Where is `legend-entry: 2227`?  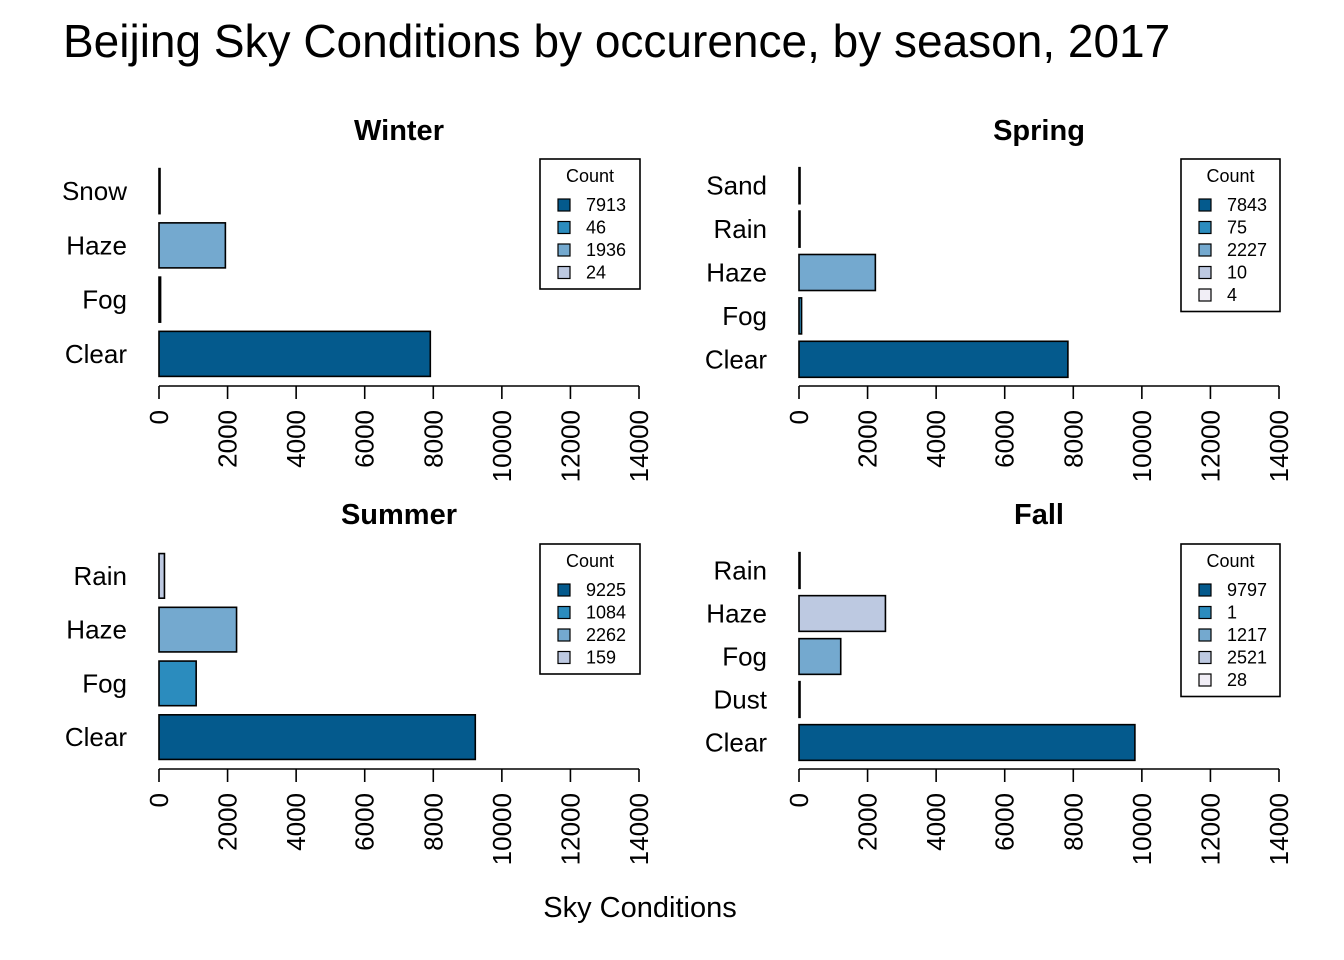 legend-entry: 2227 is located at coordinates (1247, 250).